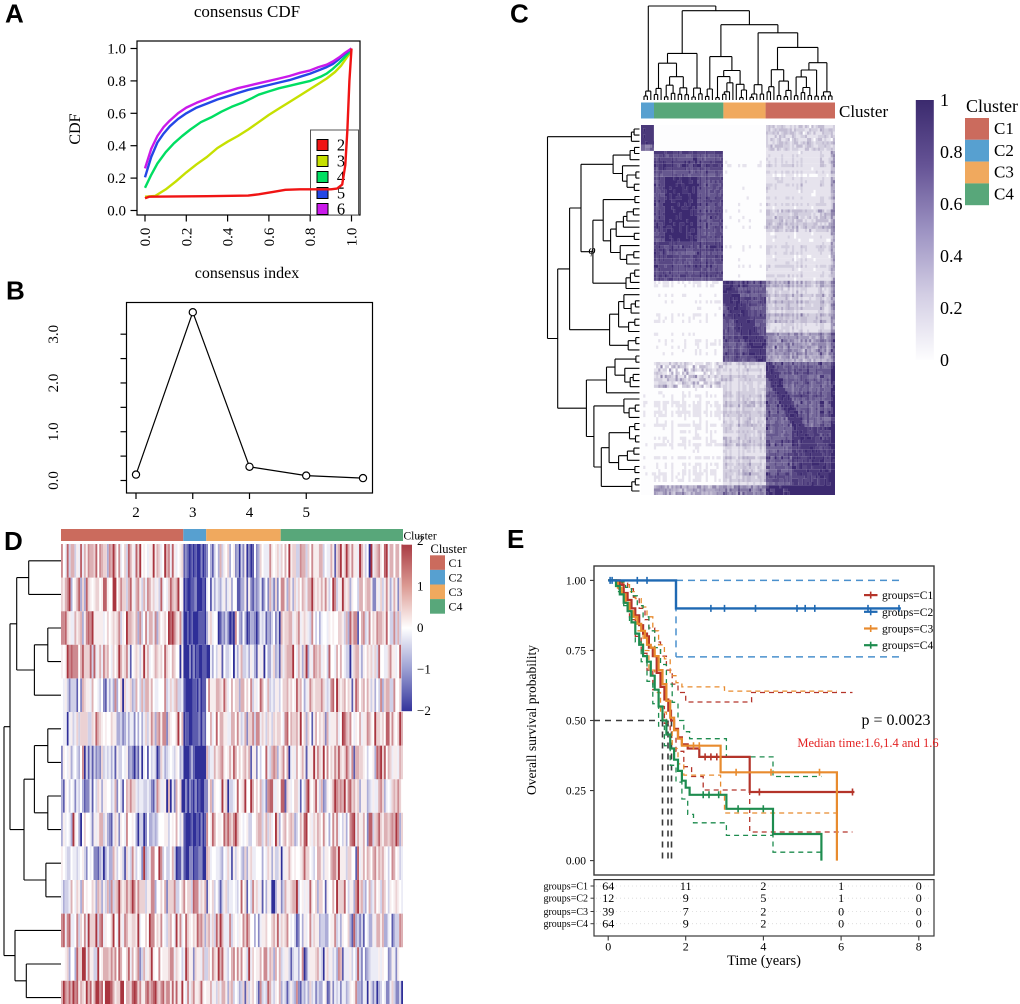  I want to click on svg-text: D, so click(13, 541).